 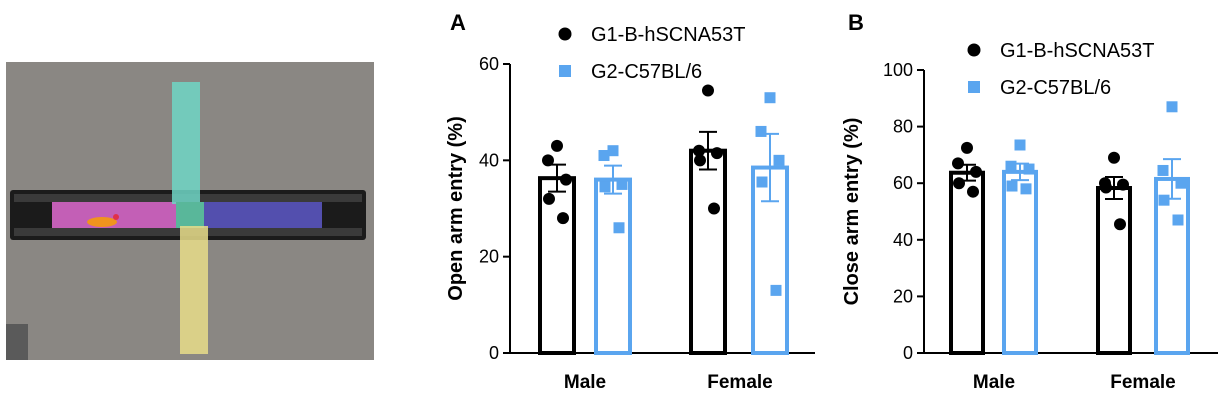 I want to click on corner-object, so click(x=17, y=342).